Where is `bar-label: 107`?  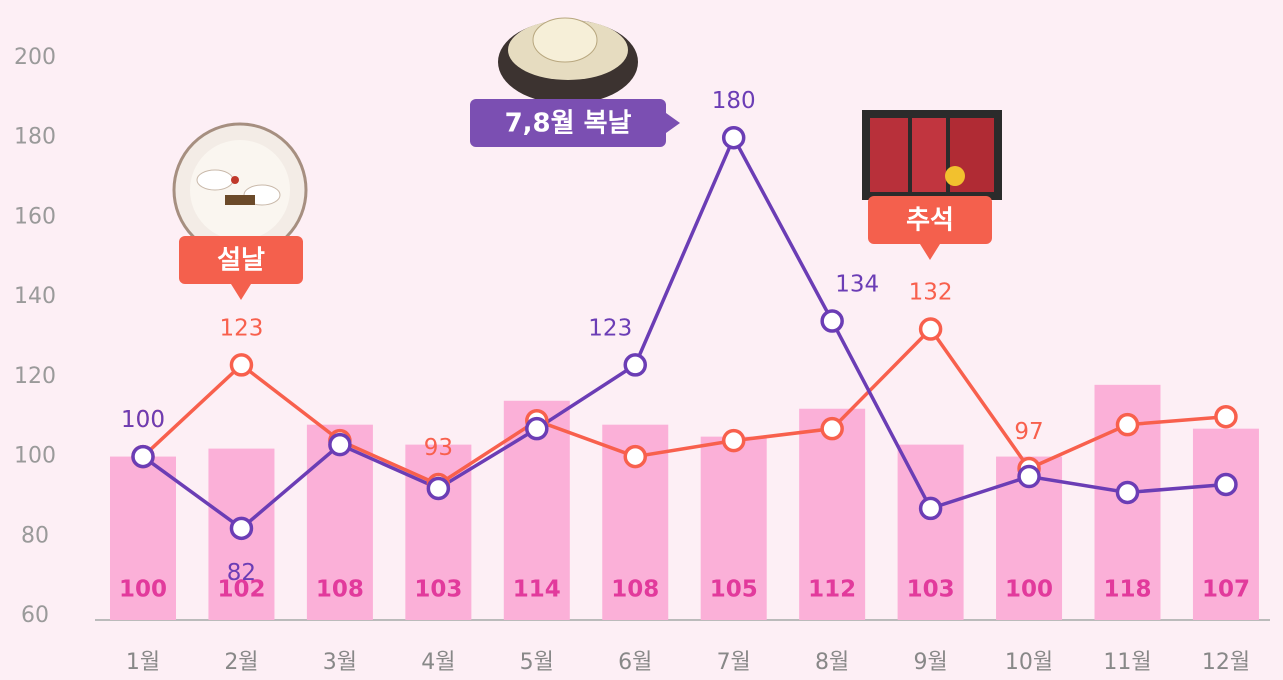
bar-label: 107 is located at coordinates (1226, 590).